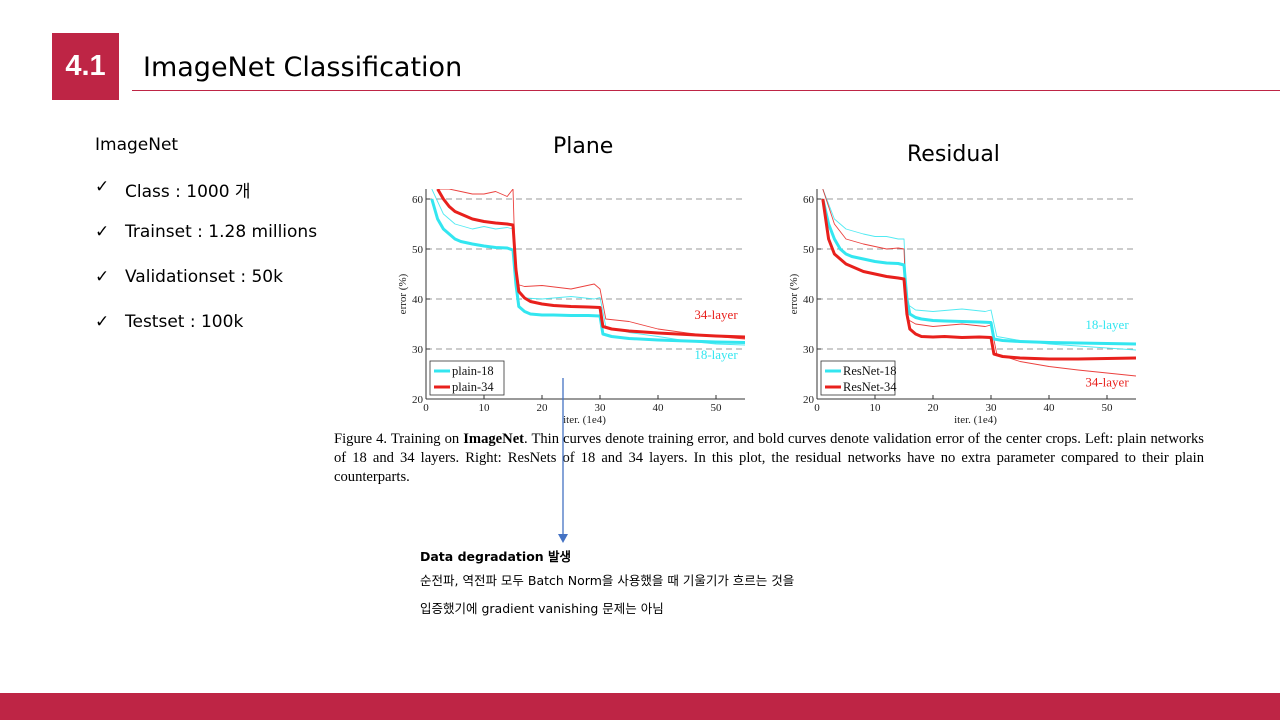 The image size is (1280, 720). I want to click on title-underline, so click(706, 90).